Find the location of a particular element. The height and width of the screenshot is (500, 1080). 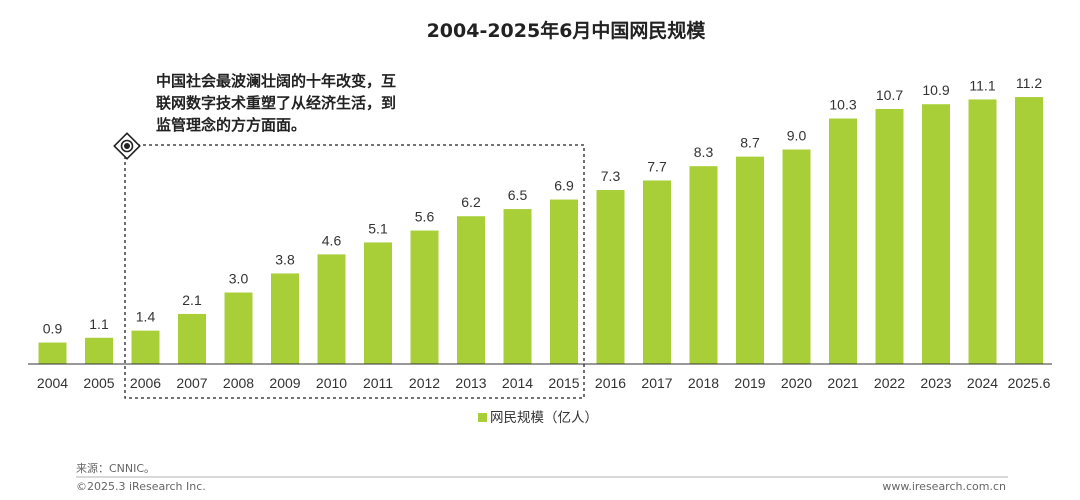

value-label-2010: 4.6 is located at coordinates (332, 240).